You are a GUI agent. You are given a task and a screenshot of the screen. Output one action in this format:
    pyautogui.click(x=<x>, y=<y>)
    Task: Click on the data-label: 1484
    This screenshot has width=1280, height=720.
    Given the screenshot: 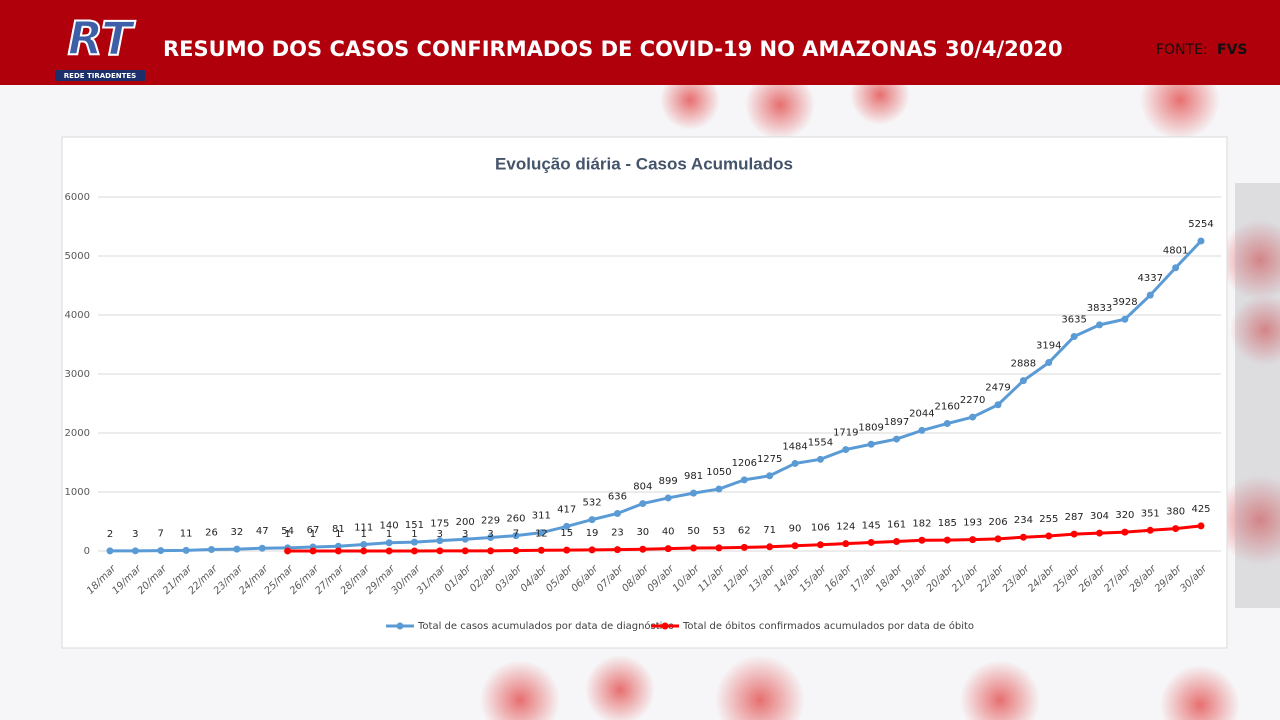 What is the action you would take?
    pyautogui.click(x=794, y=446)
    